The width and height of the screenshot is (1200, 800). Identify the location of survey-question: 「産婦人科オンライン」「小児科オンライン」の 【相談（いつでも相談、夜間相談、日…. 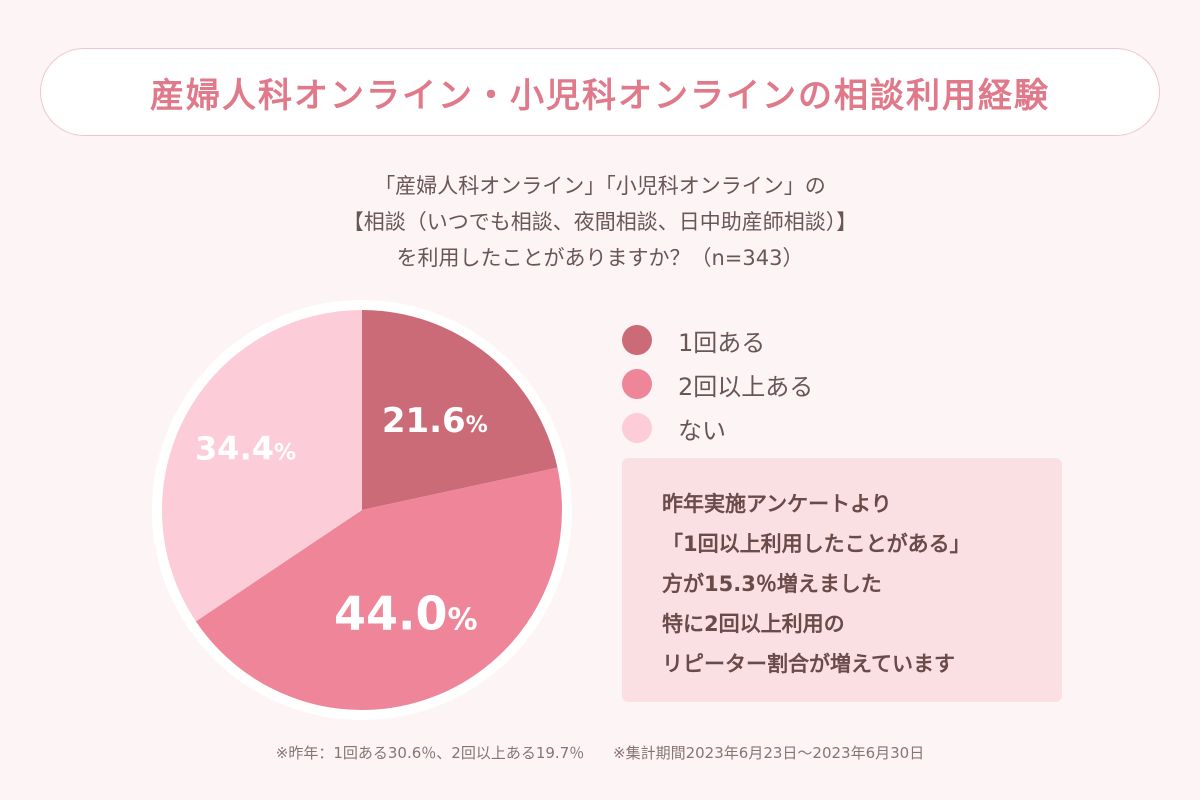
(600, 222).